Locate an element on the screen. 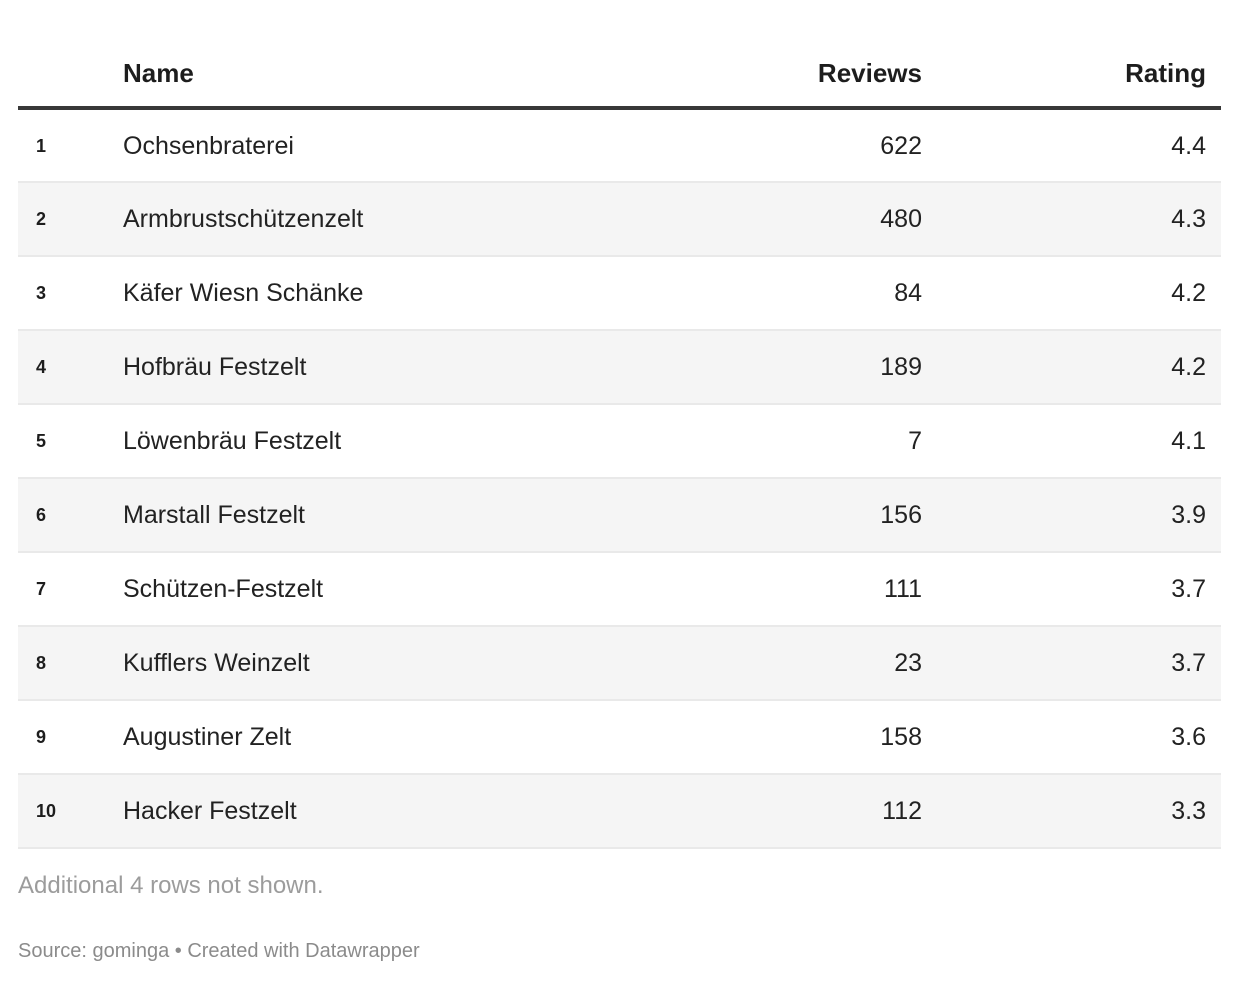 The image size is (1240, 986). reviews-cell: 111 is located at coordinates (752, 589).